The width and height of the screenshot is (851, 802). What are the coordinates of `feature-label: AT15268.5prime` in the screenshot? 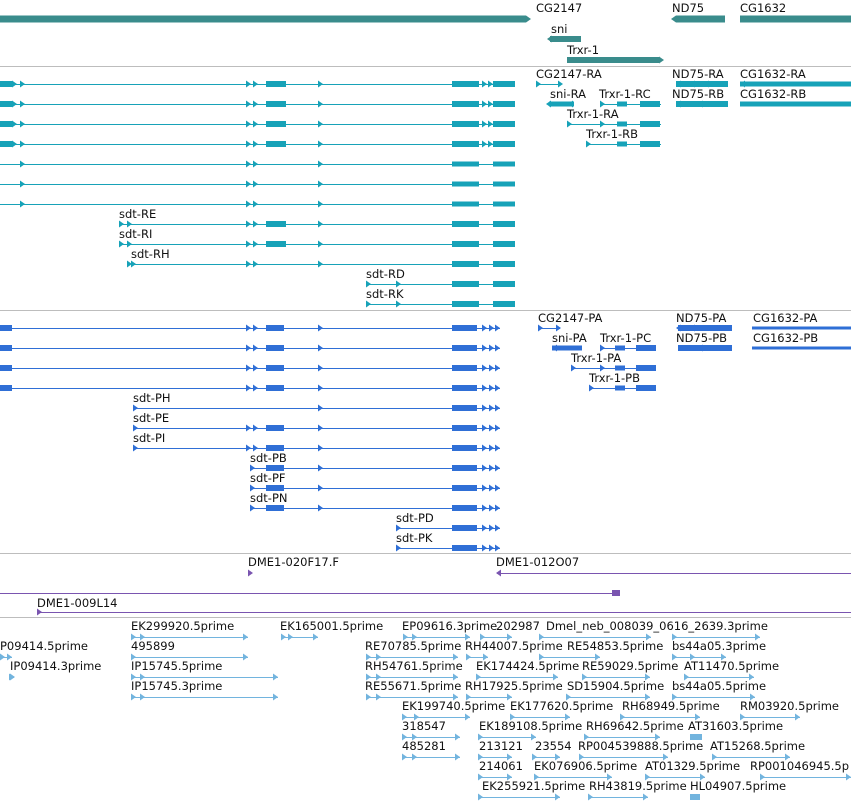 It's located at (758, 746).